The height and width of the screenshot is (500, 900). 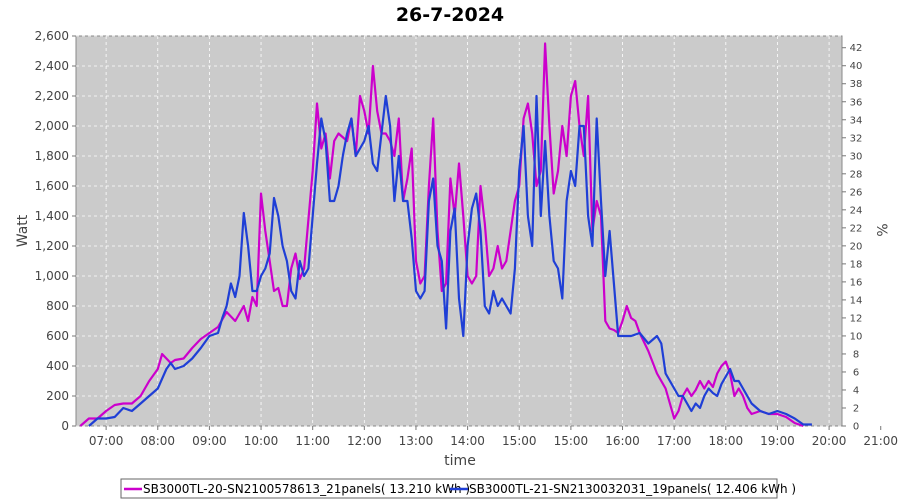 I want to click on x-tick-label: 16:00, so click(x=622, y=441).